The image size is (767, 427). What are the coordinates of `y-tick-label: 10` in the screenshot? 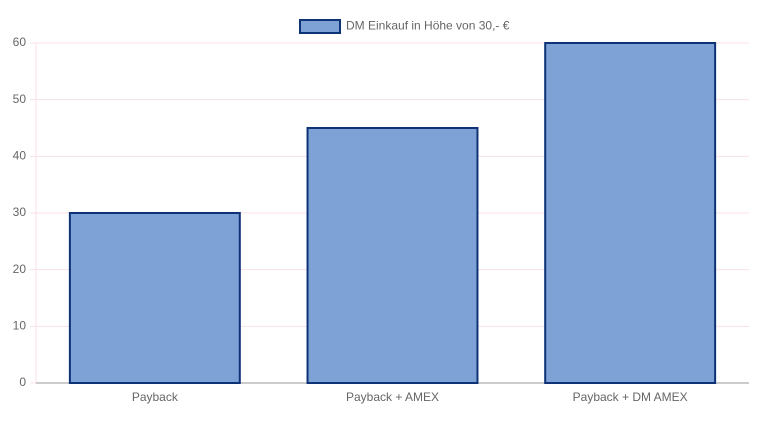 It's located at (20, 326).